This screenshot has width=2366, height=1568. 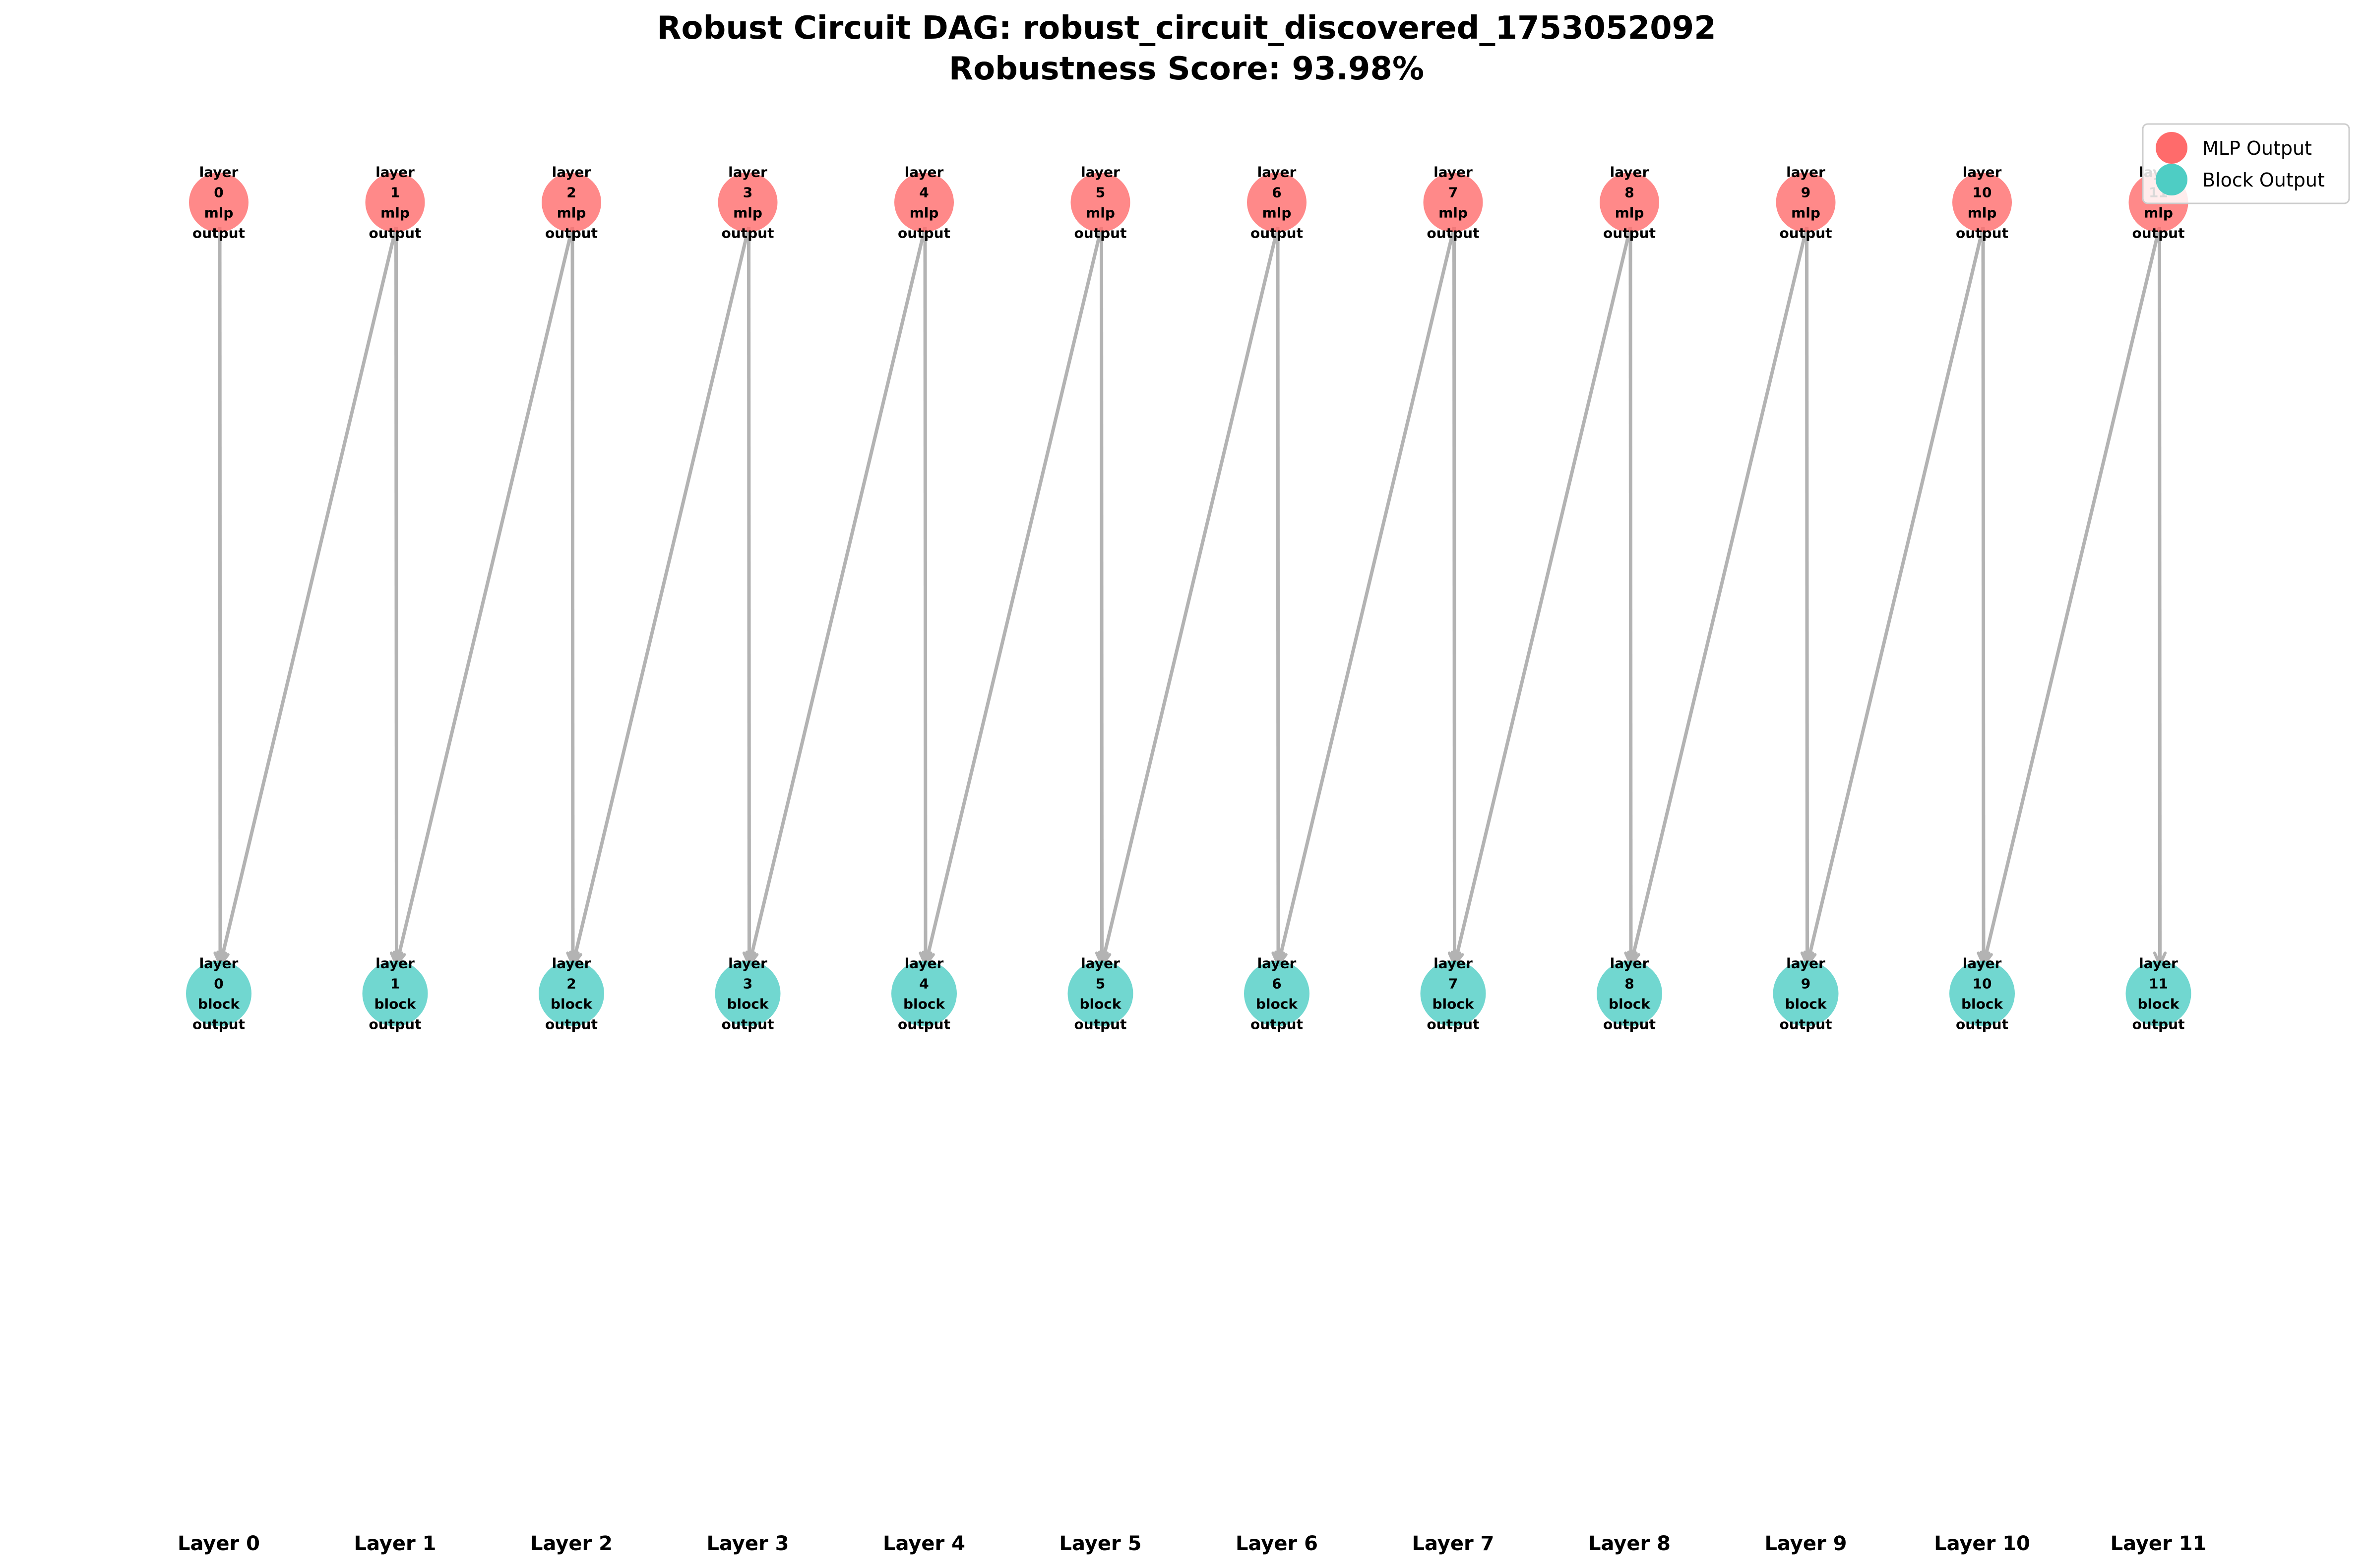 I want to click on layer-label-2: Layer 2, so click(x=572, y=1543).